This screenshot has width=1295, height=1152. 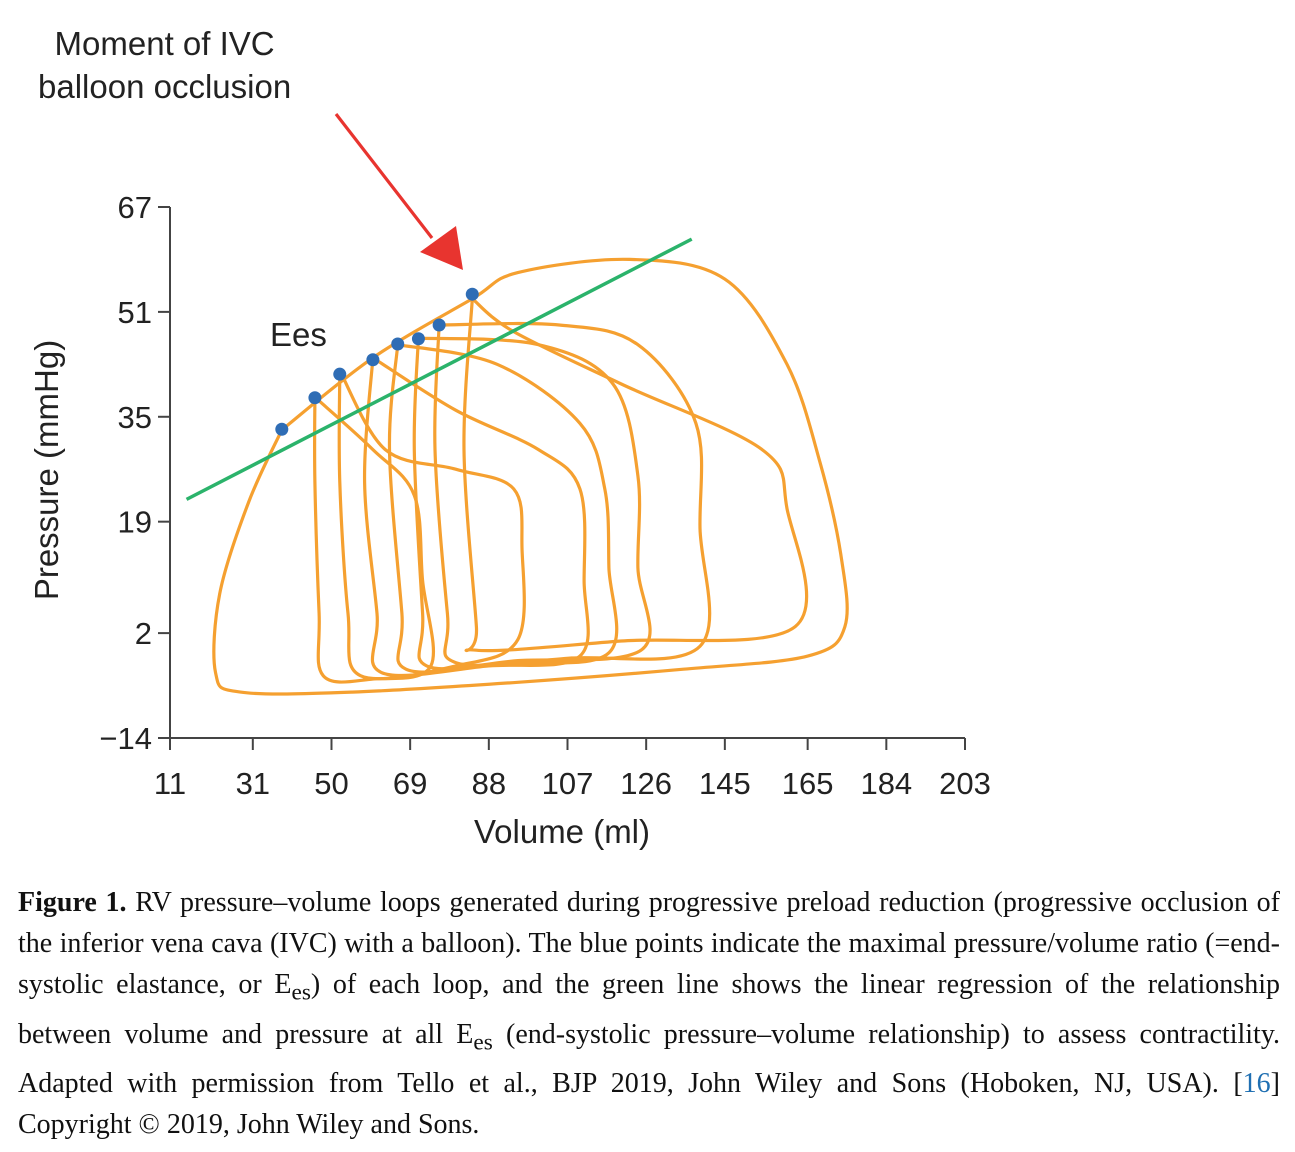 What do you see at coordinates (441, 248) in the screenshot?
I see `arrow-head` at bounding box center [441, 248].